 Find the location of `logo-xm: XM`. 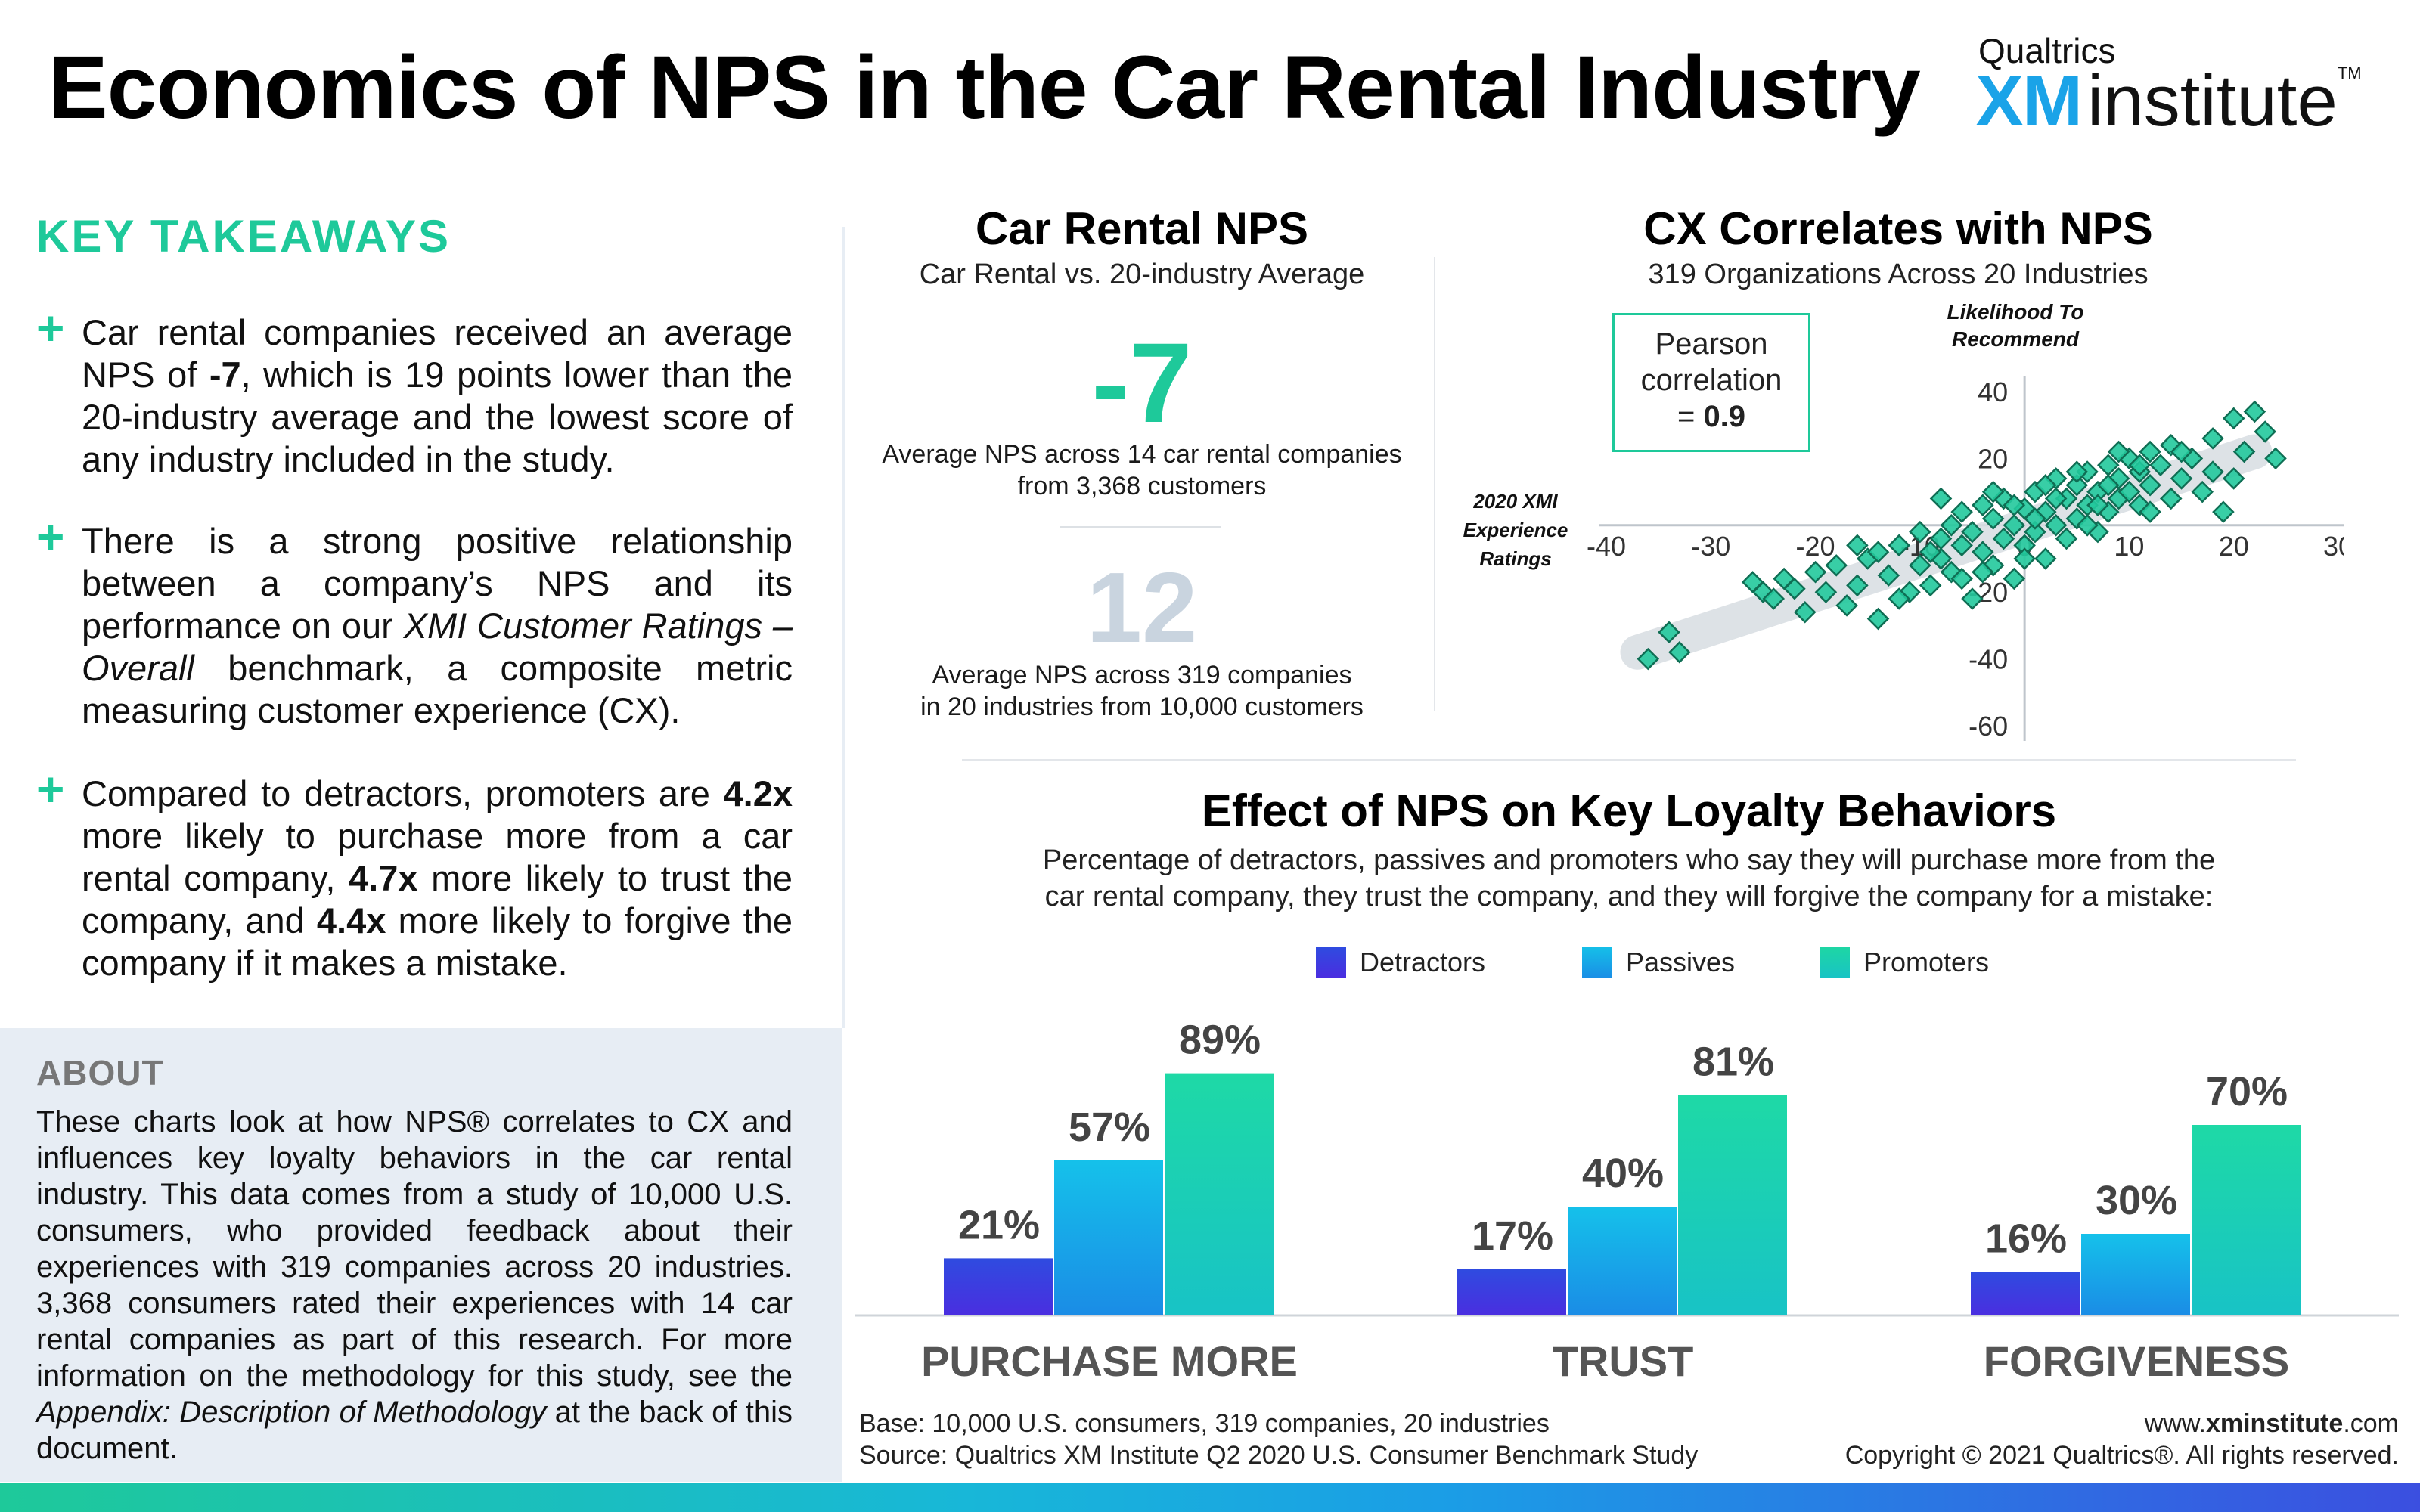

logo-xm: XM is located at coordinates (2029, 101).